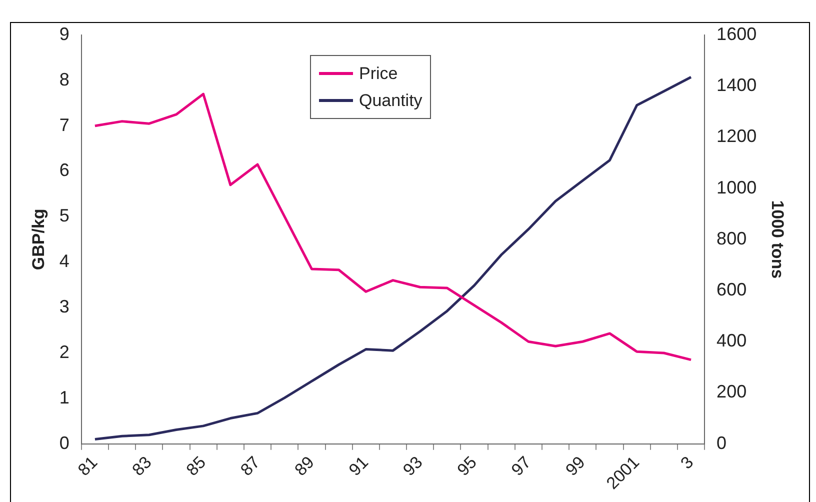 The width and height of the screenshot is (816, 502). I want to click on y-tick-label: 2, so click(64, 352).